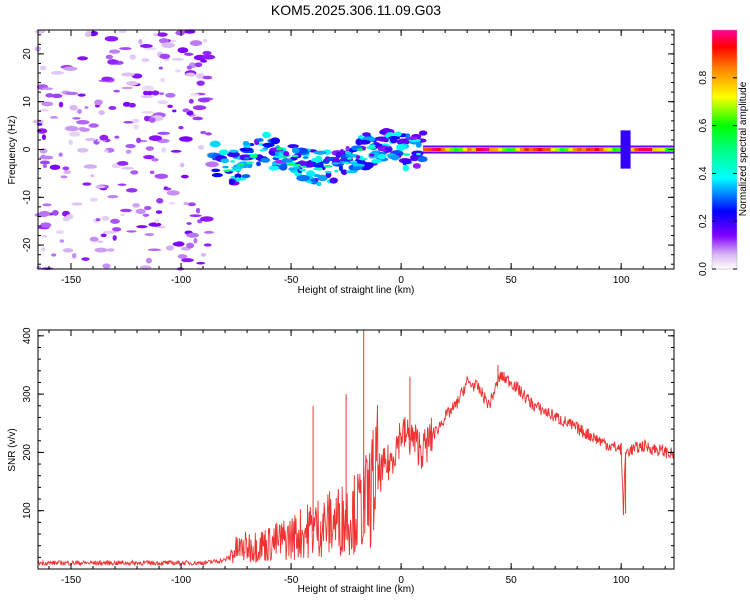 This screenshot has height=600, width=750. Describe the element at coordinates (512, 580) in the screenshot. I see `snr-x-tick-label: 50` at that location.